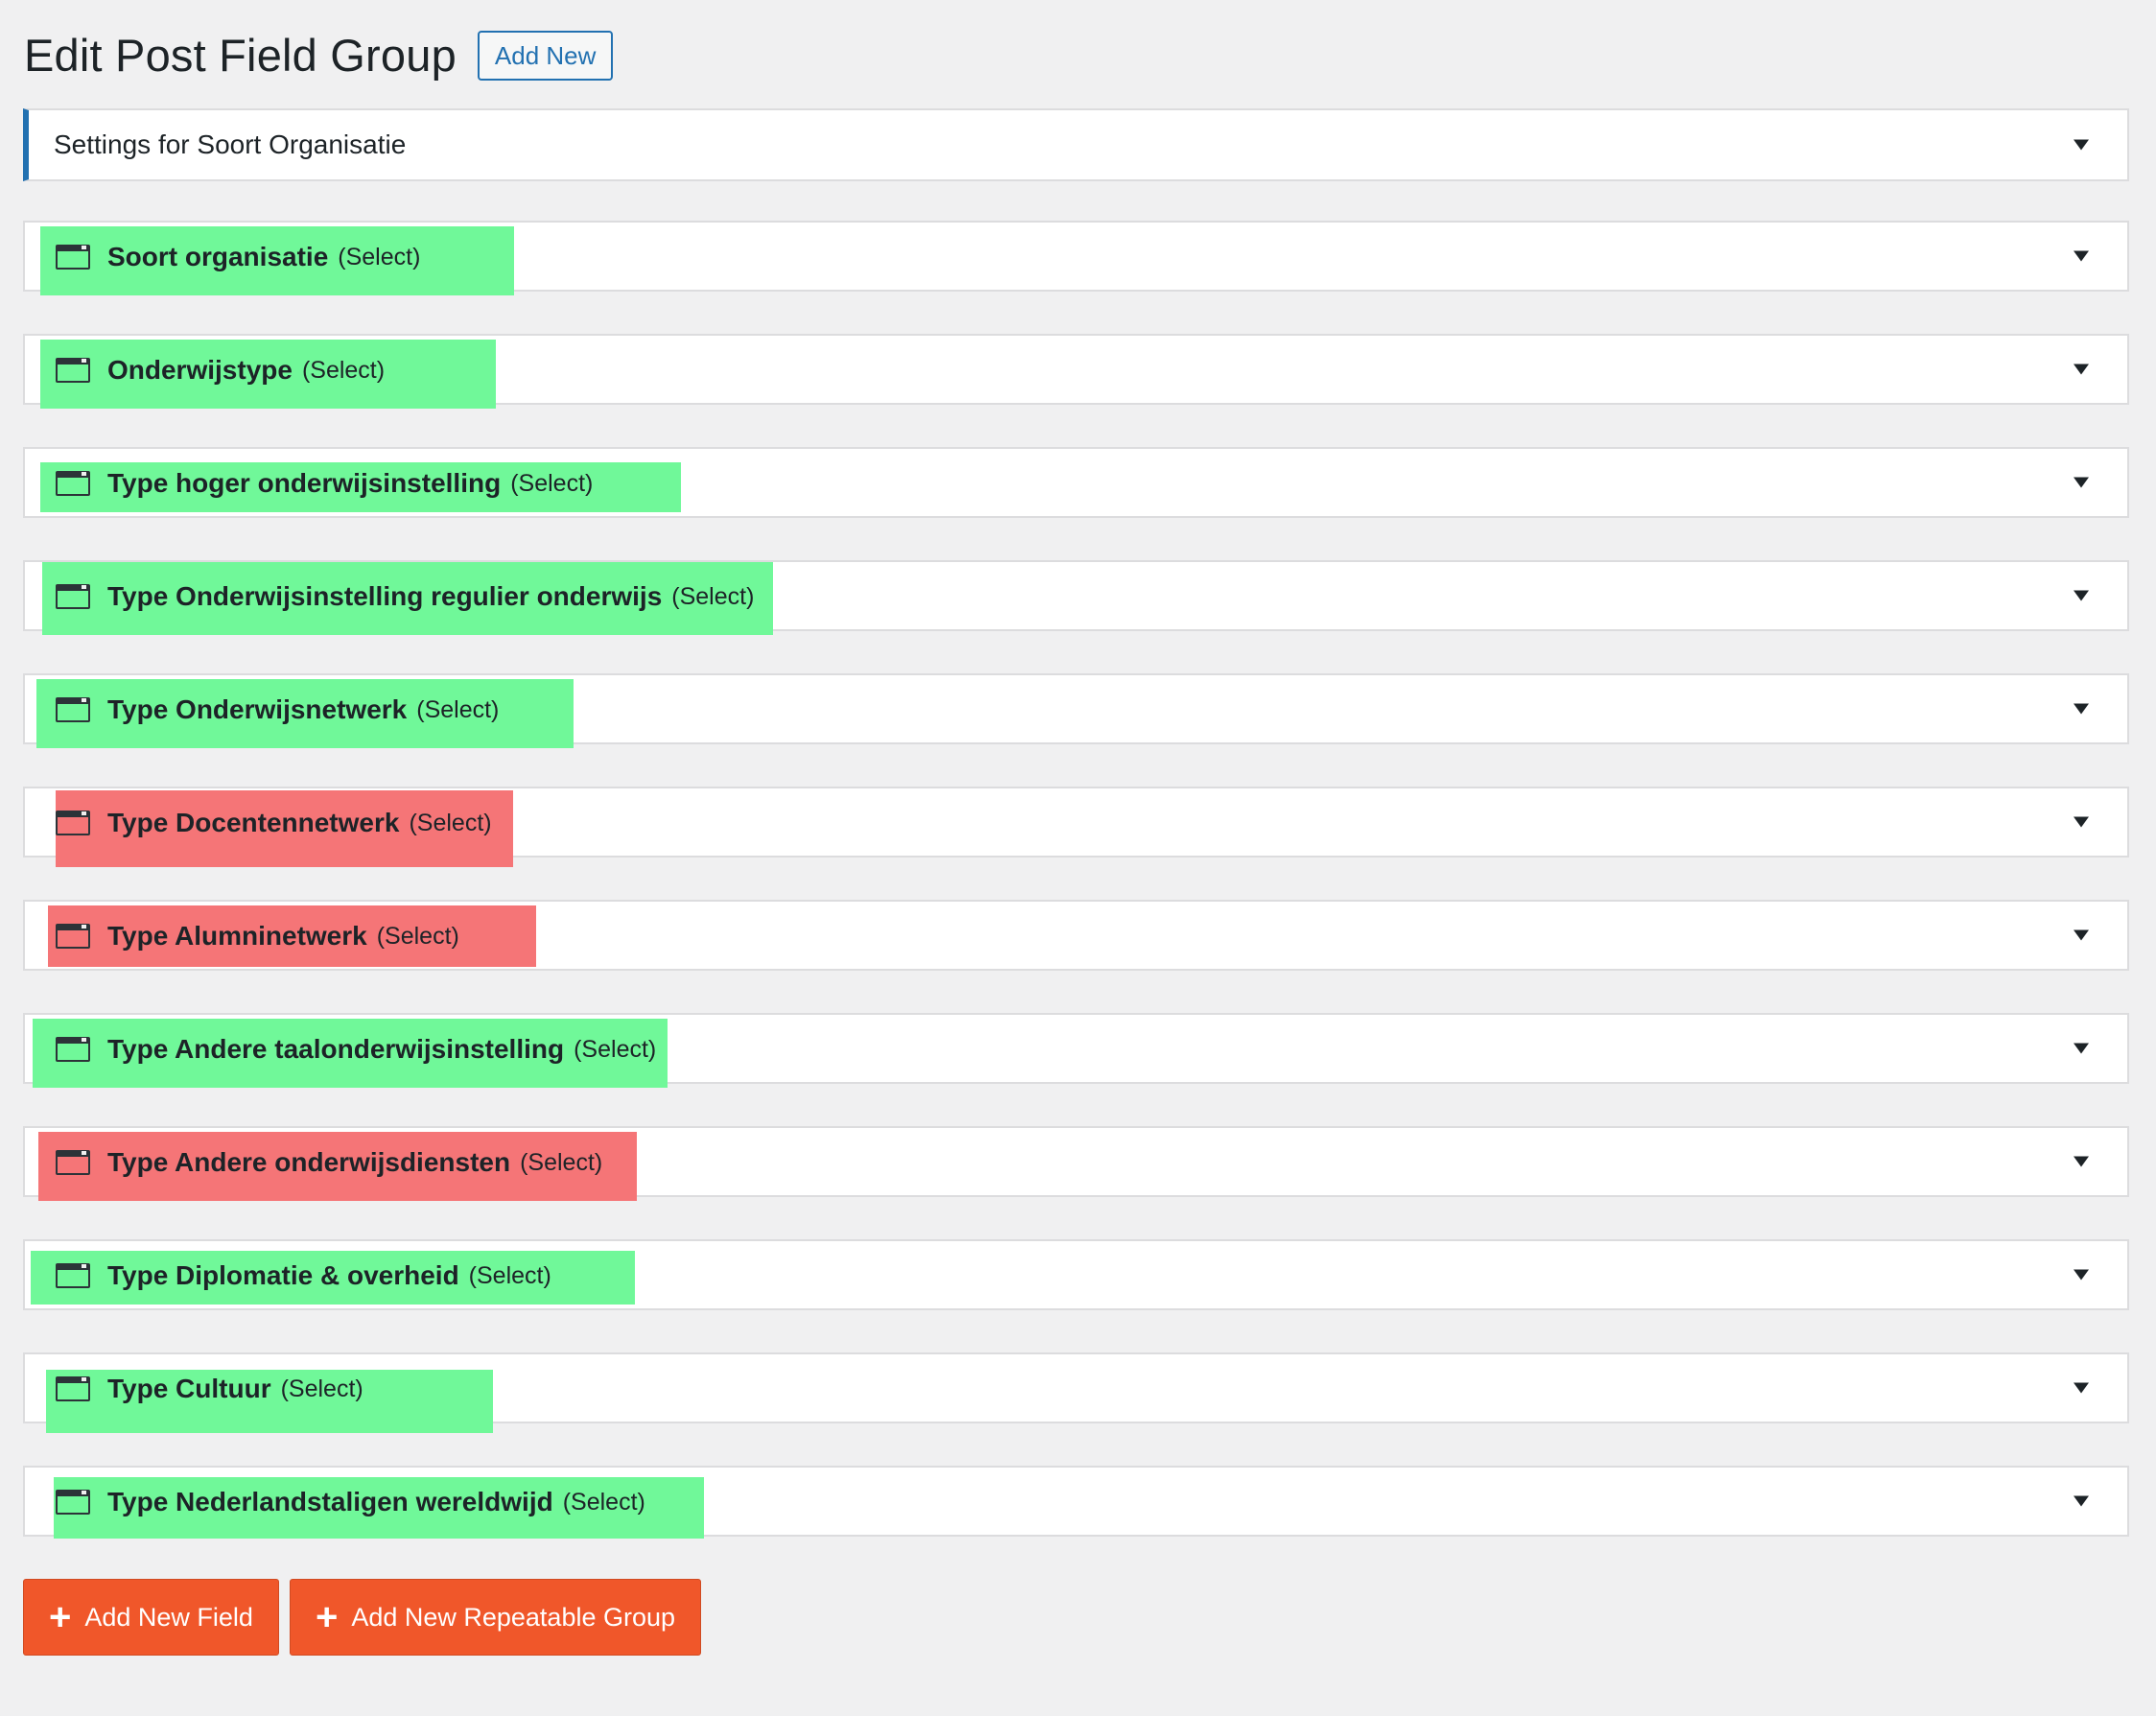 The image size is (2156, 1716). What do you see at coordinates (309, 1162) in the screenshot?
I see `field-name: Type Andere onderwijsdiensten` at bounding box center [309, 1162].